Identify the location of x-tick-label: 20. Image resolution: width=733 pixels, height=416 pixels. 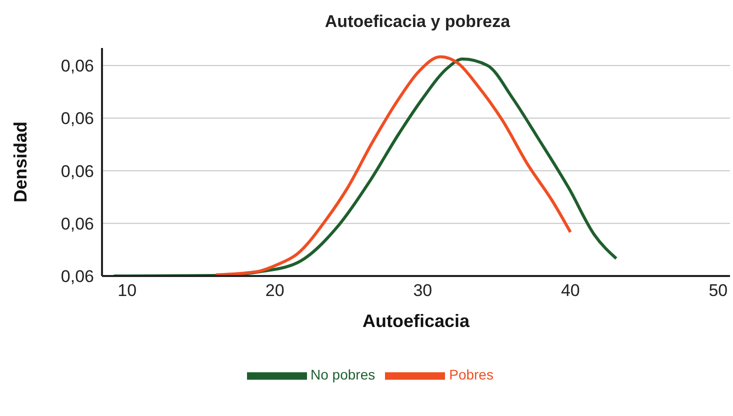
(274, 290).